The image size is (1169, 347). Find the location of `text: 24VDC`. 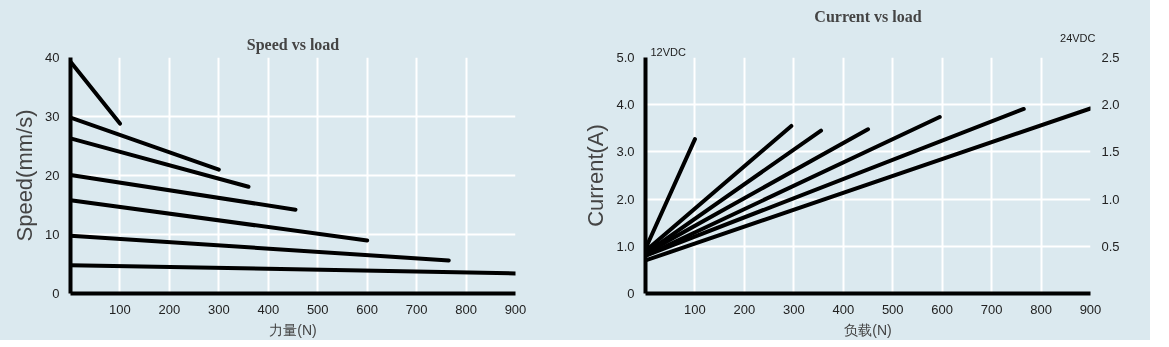

text: 24VDC is located at coordinates (1078, 37).